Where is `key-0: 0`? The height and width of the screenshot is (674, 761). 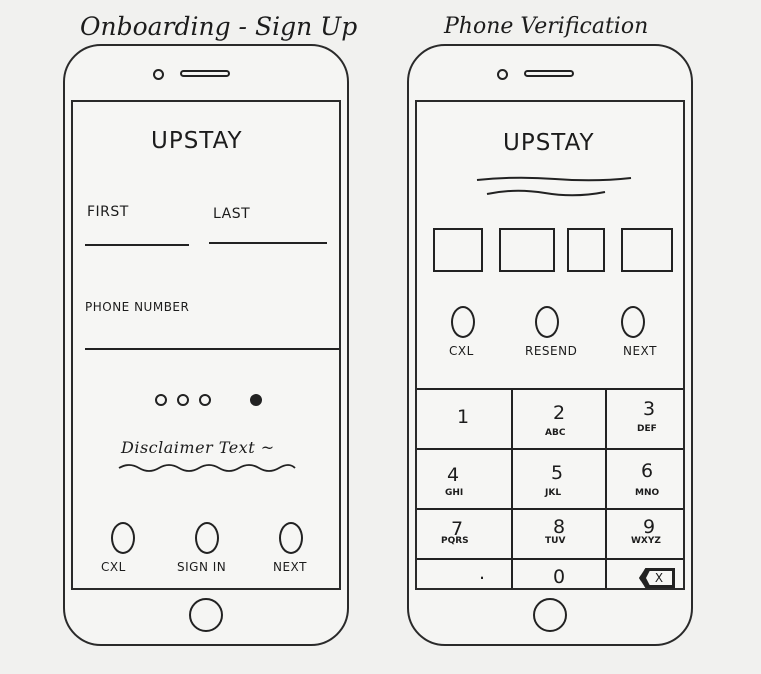
key-0: 0 is located at coordinates (559, 577).